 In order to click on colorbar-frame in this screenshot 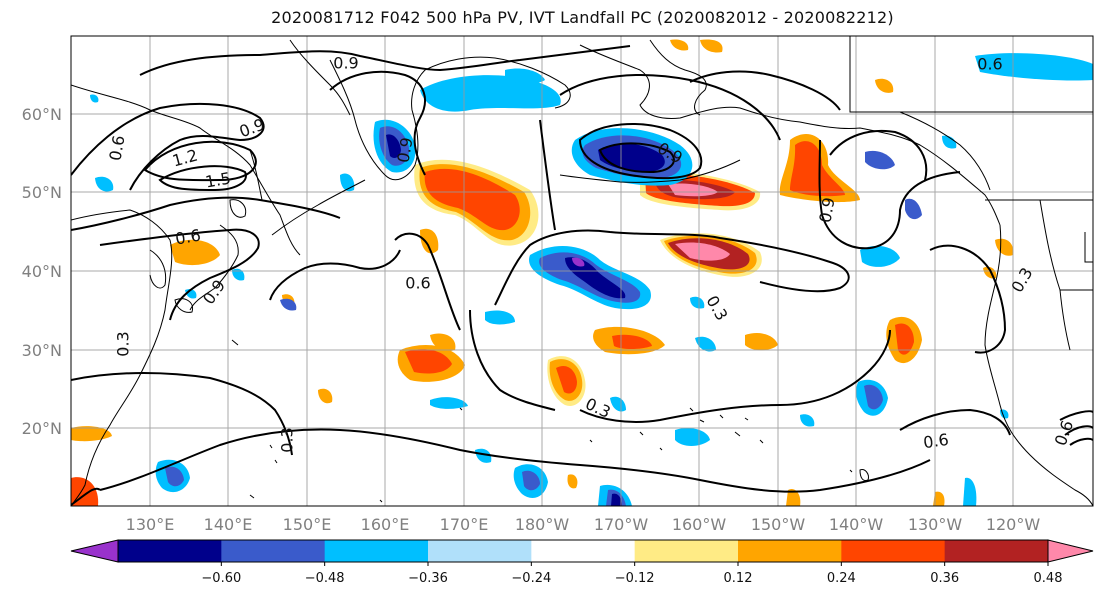, I will do `click(583, 551)`.